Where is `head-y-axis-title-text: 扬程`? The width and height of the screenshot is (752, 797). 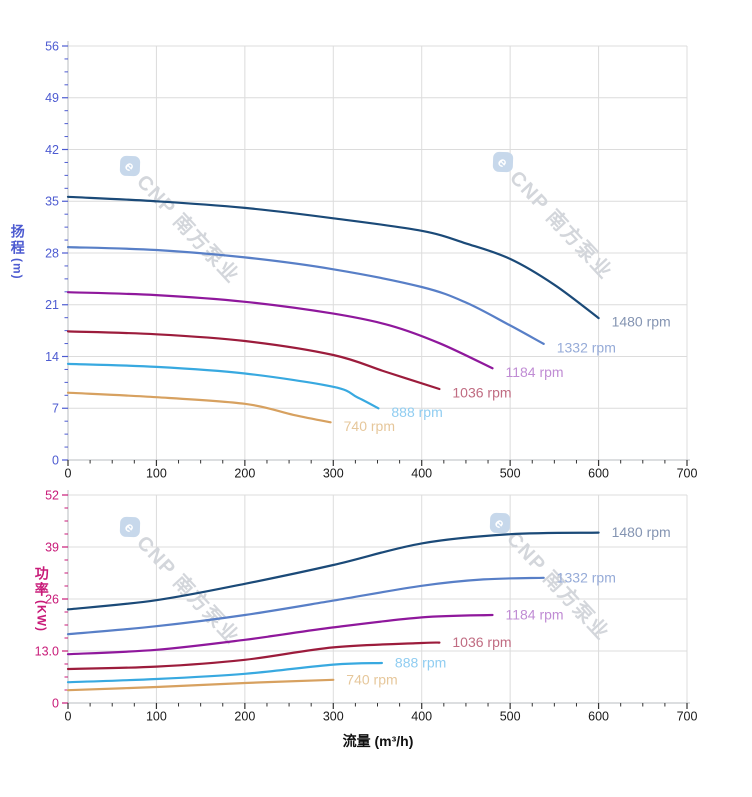 head-y-axis-title-text: 扬程 is located at coordinates (17, 240).